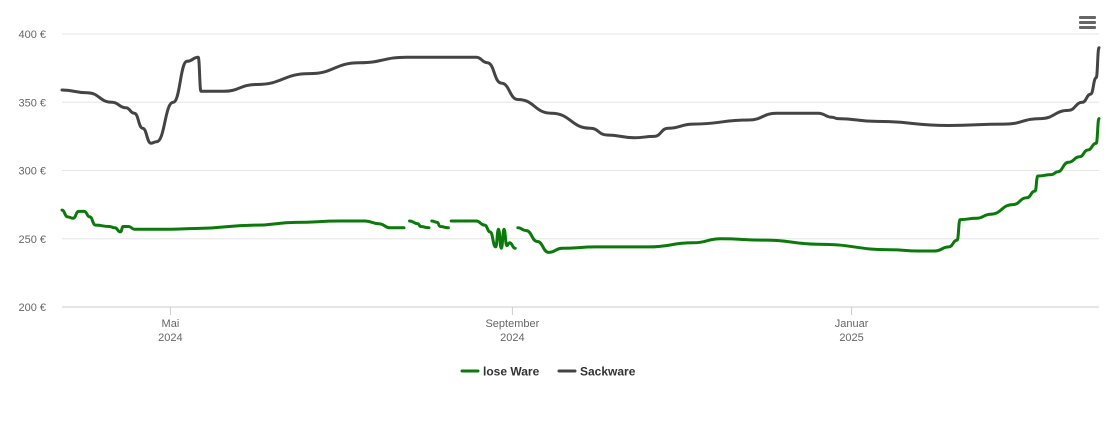  What do you see at coordinates (580, 325) in the screenshot?
I see `x-axis: Mai 2024 September 2024 Januar 2025` at bounding box center [580, 325].